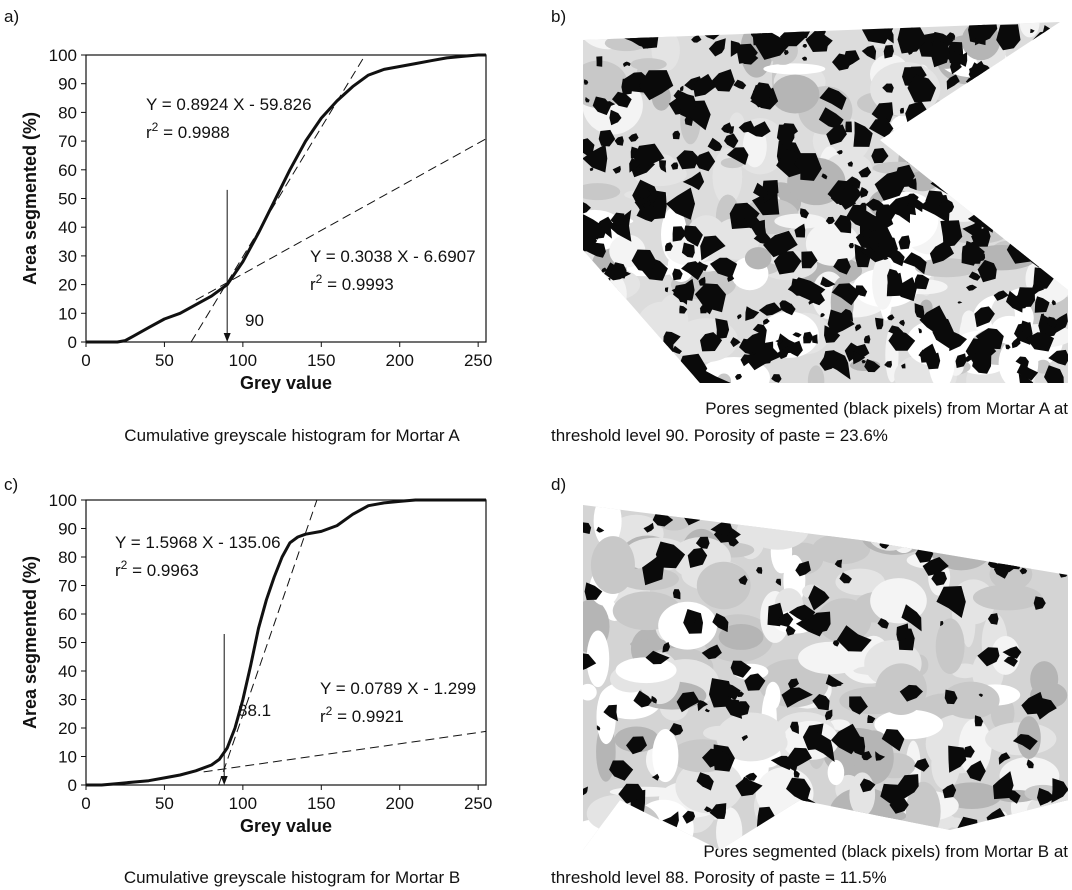 This screenshot has width=1072, height=890. Describe the element at coordinates (157, 569) in the screenshot. I see `r-squared: r2 = 0.9963` at that location.